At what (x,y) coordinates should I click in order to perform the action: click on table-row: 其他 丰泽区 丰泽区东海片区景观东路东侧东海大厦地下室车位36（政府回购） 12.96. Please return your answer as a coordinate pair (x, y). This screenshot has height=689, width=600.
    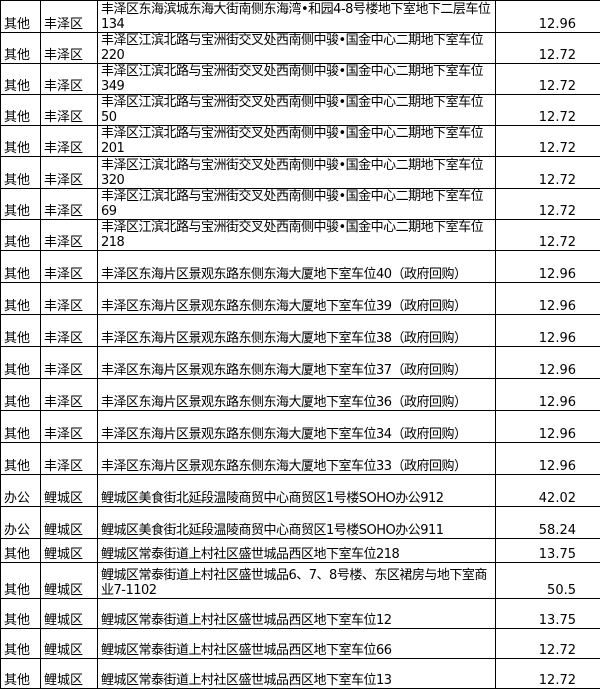
    Looking at the image, I should click on (300, 394).